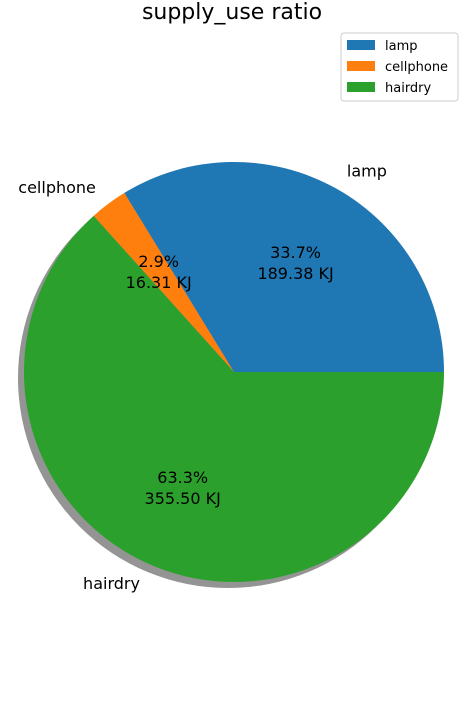  I want to click on chart-title: supply_use ratio, so click(232, 12).